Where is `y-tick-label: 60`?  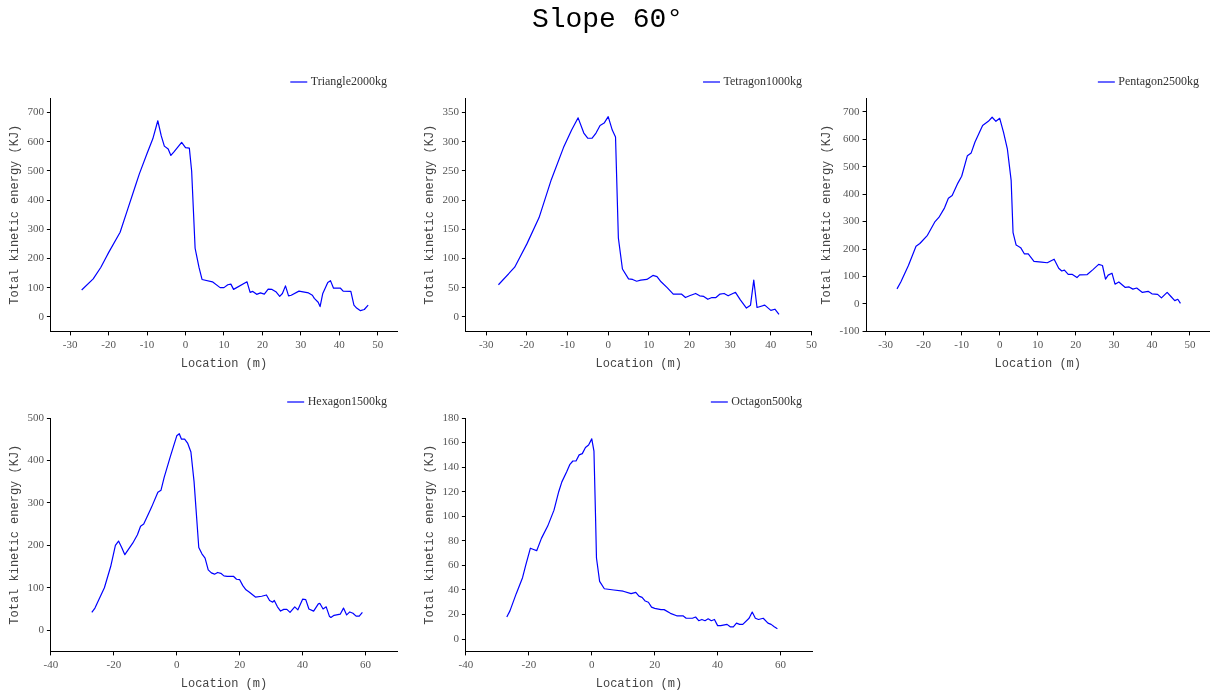
y-tick-label: 60 is located at coordinates (453, 564).